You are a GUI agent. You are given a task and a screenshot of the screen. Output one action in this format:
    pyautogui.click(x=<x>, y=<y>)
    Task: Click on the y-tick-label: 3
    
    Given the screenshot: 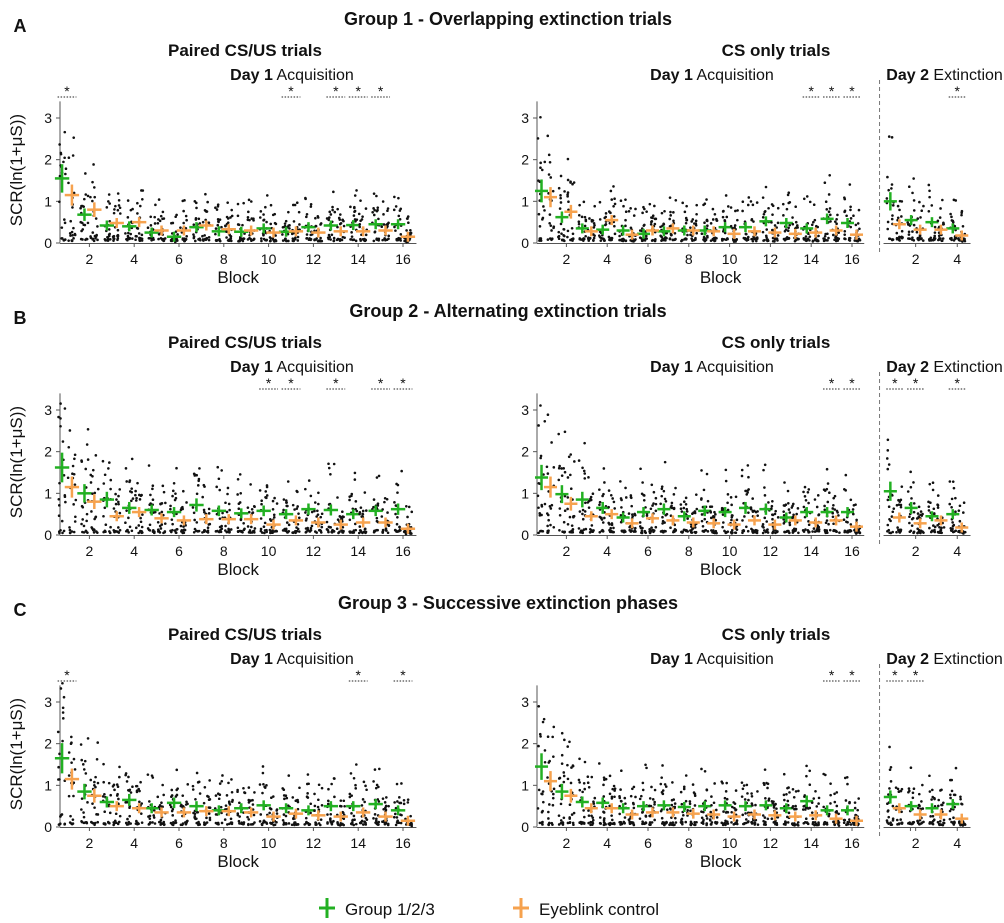 What is the action you would take?
    pyautogui.click(x=48, y=118)
    